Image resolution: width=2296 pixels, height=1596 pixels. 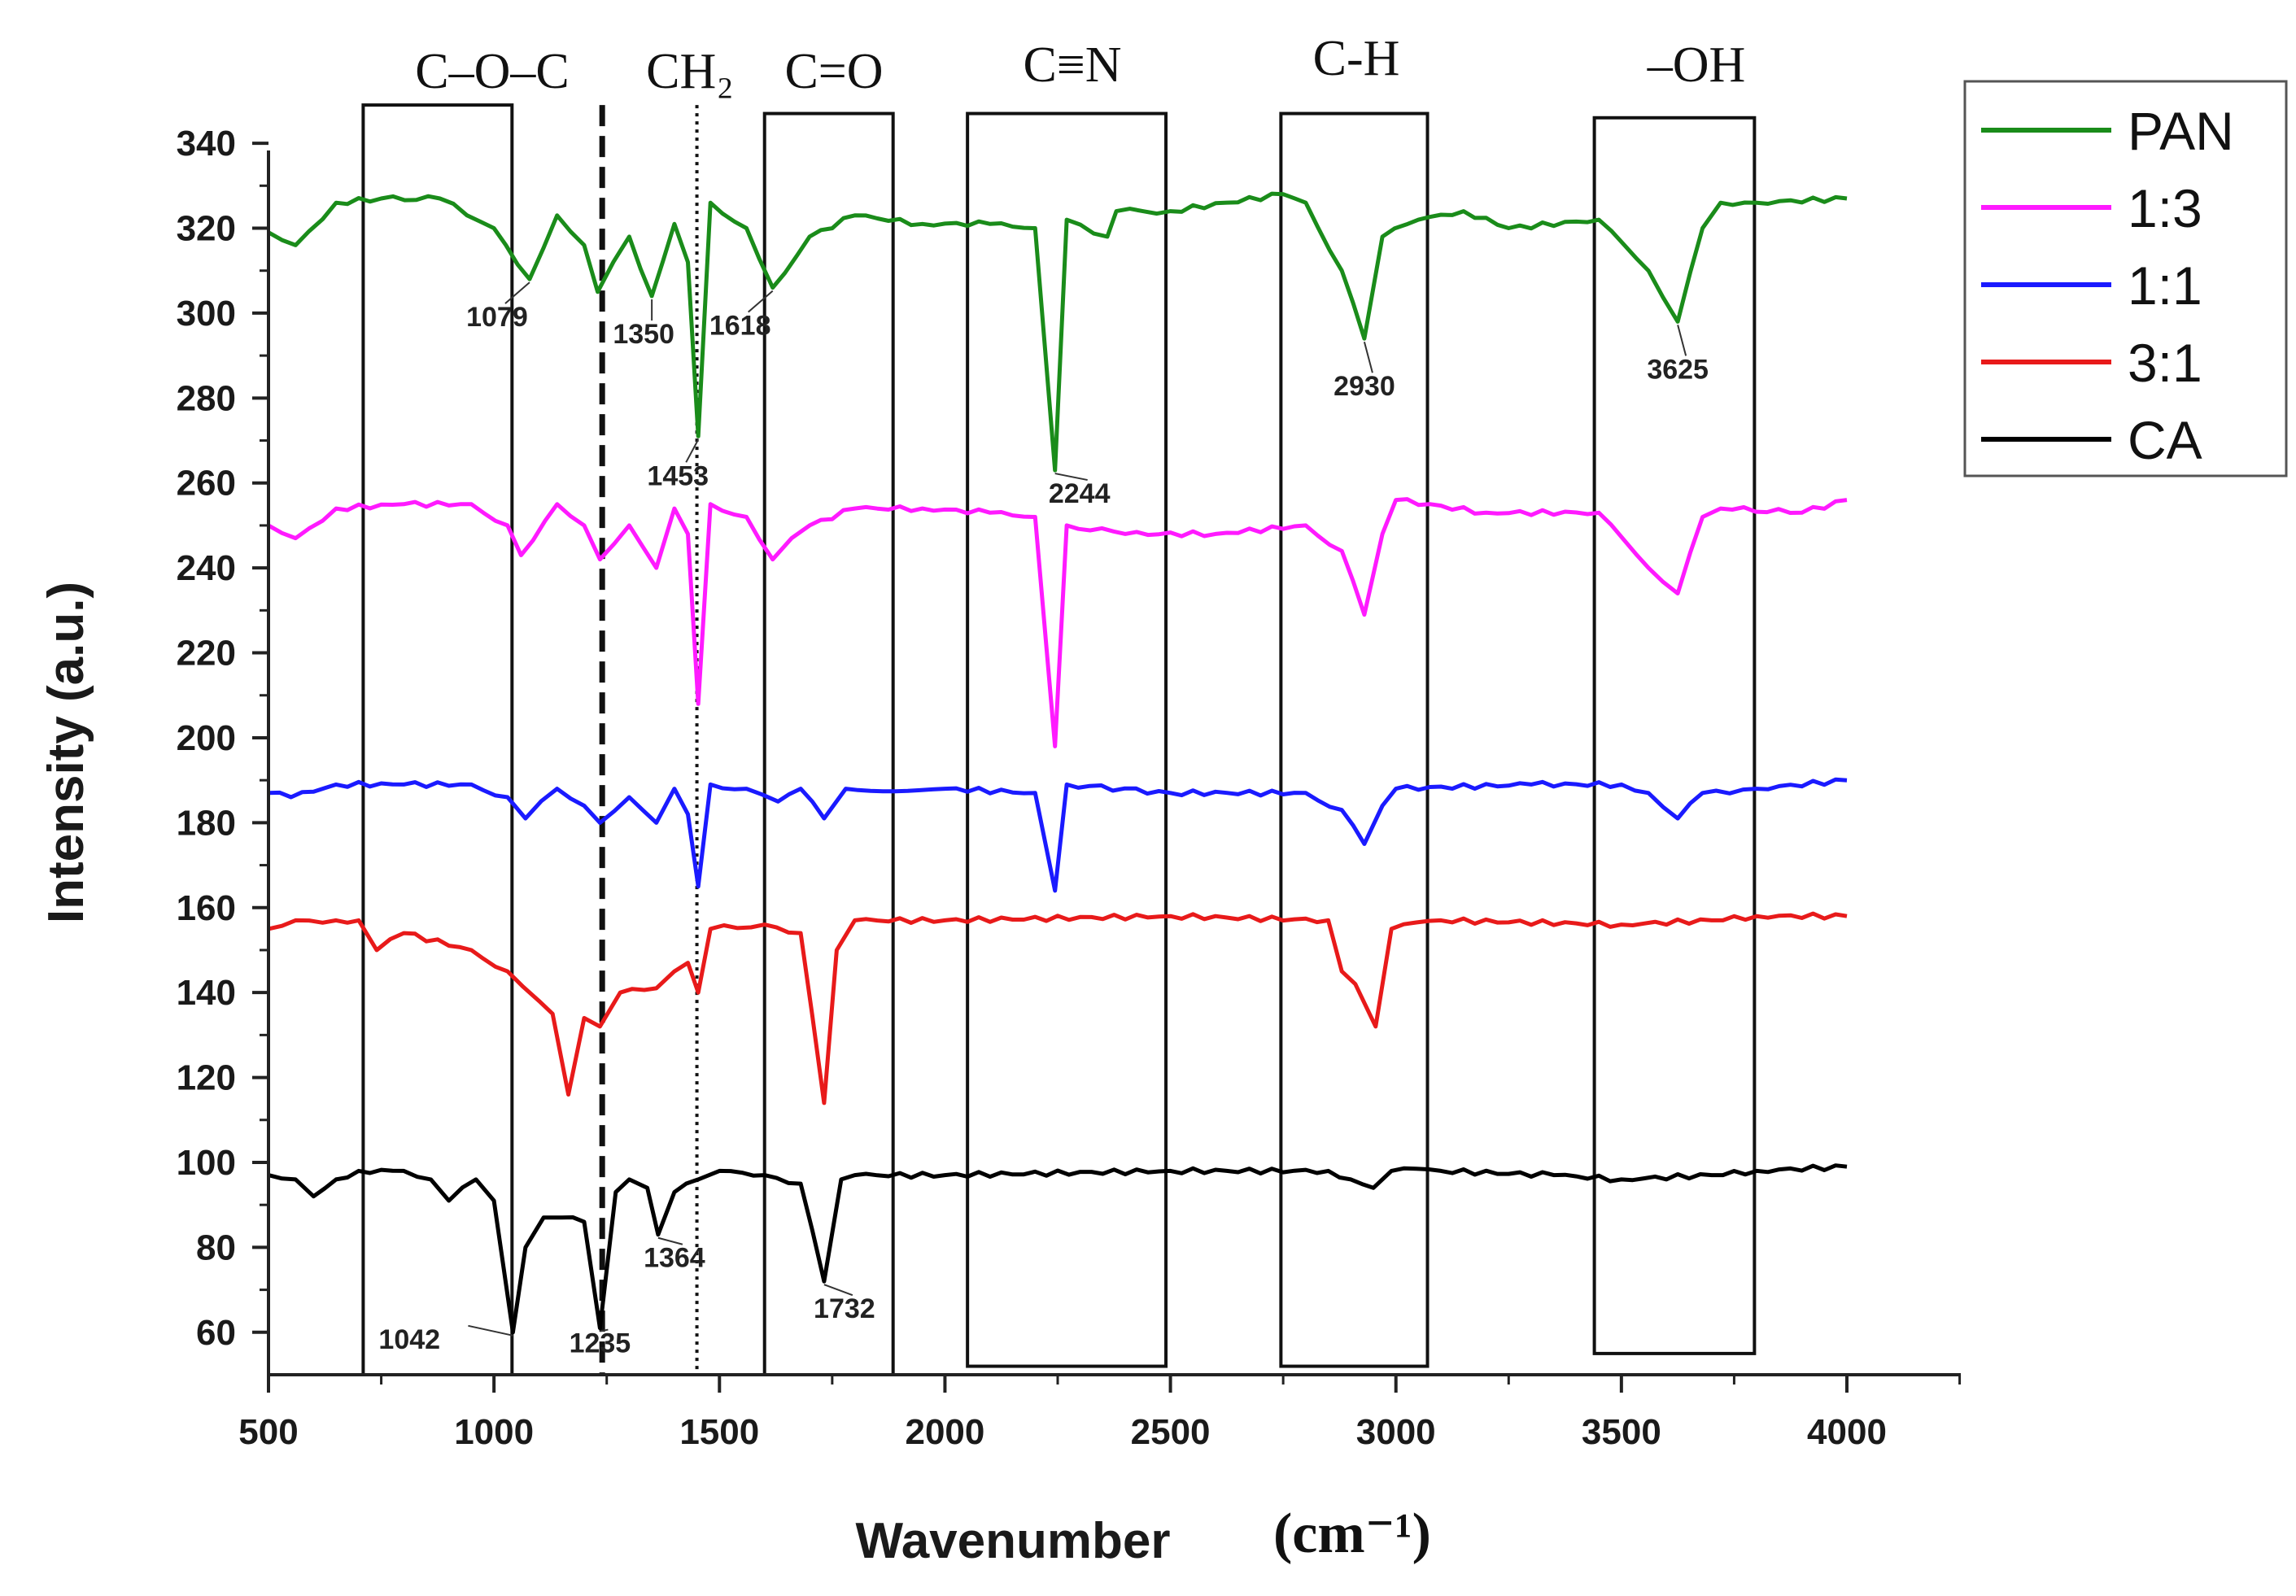 I want to click on functional-group-label: C-H, so click(x=1356, y=58).